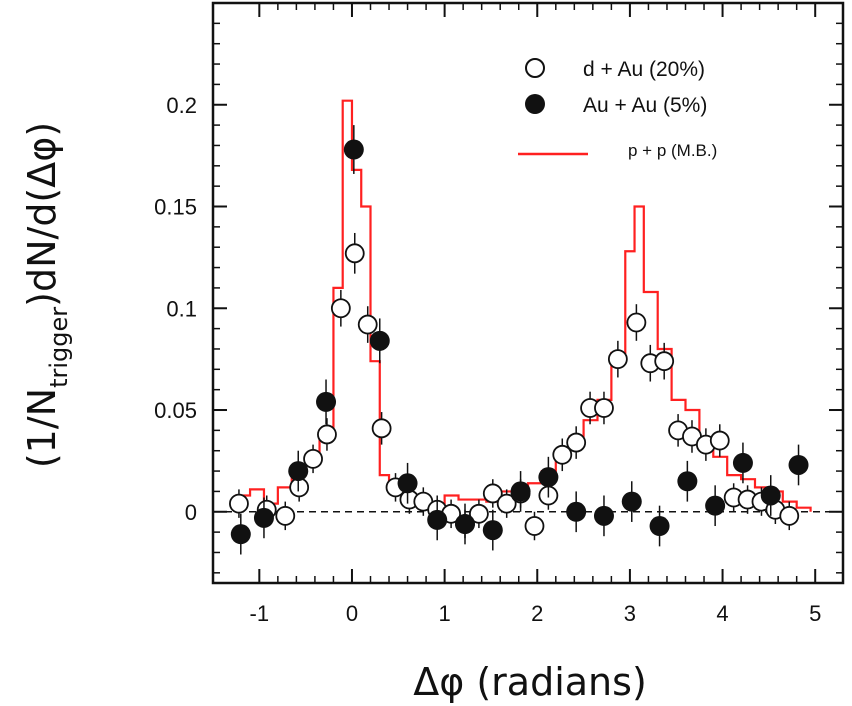 The image size is (852, 706). I want to click on x-tick-label: 5, so click(815, 613).